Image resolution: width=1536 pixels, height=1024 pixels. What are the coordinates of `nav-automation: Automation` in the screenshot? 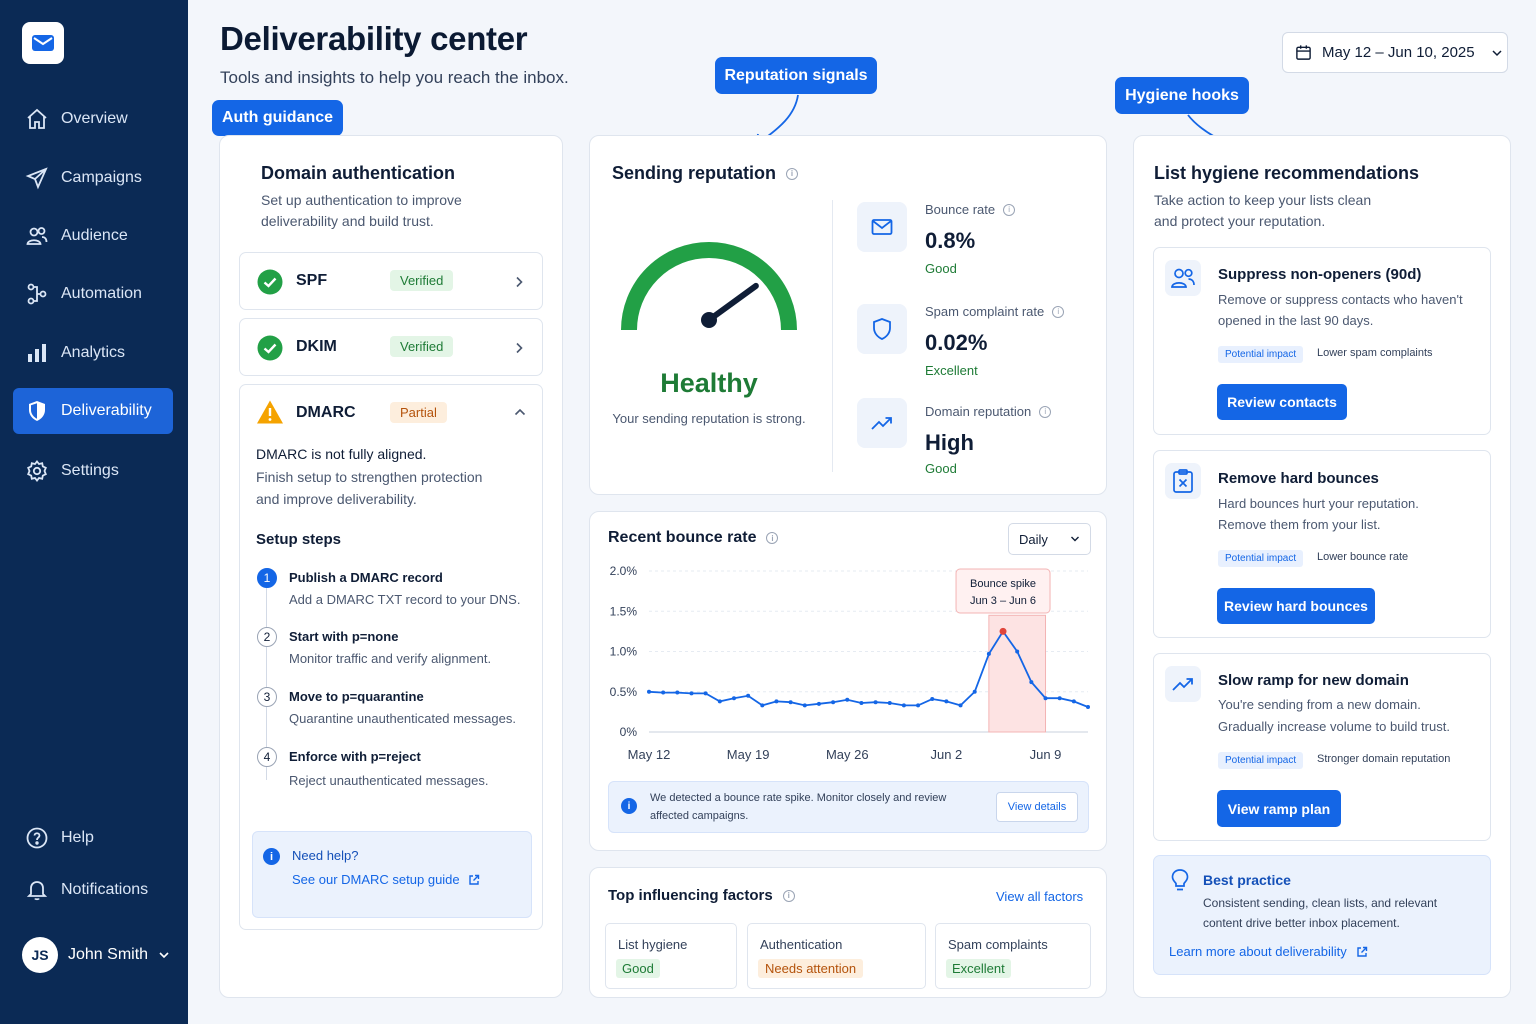 It's located at (93, 294).